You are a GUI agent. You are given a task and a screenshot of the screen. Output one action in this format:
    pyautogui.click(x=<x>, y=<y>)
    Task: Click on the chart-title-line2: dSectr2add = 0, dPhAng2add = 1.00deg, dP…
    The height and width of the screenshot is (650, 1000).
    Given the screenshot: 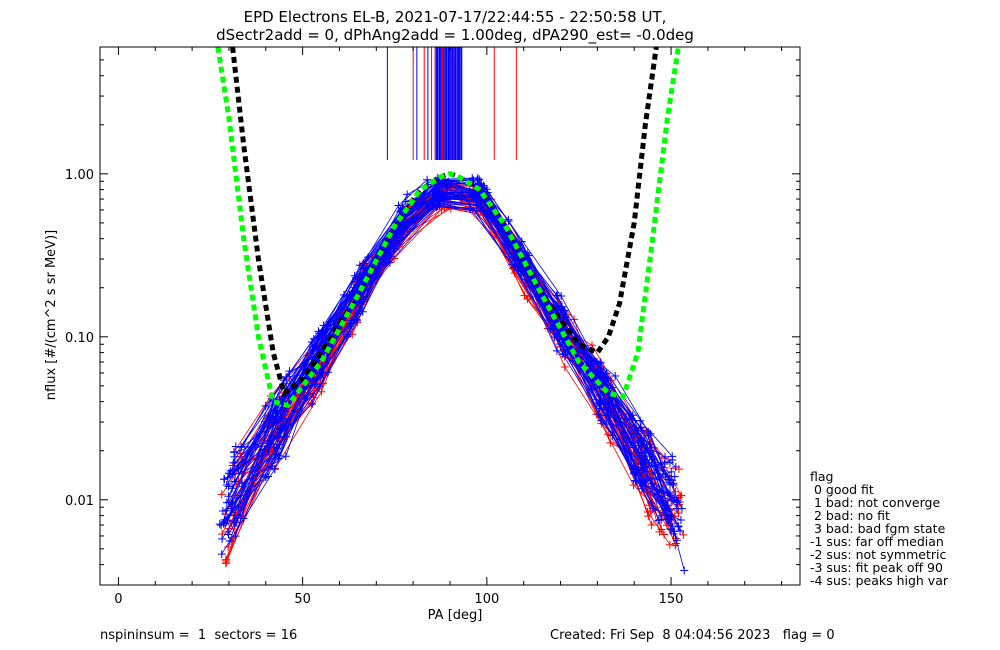 What is the action you would take?
    pyautogui.click(x=455, y=35)
    